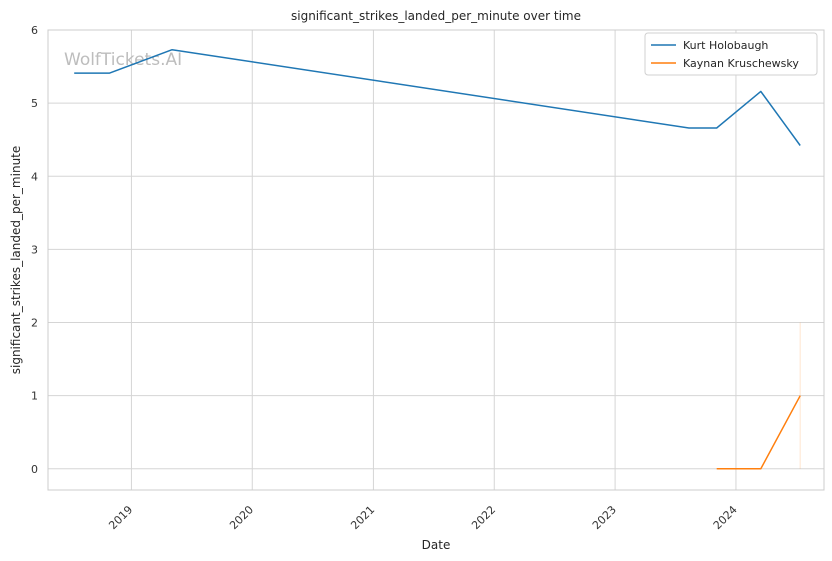 The height and width of the screenshot is (561, 832). I want to click on y-tick-label: 6, so click(34, 30).